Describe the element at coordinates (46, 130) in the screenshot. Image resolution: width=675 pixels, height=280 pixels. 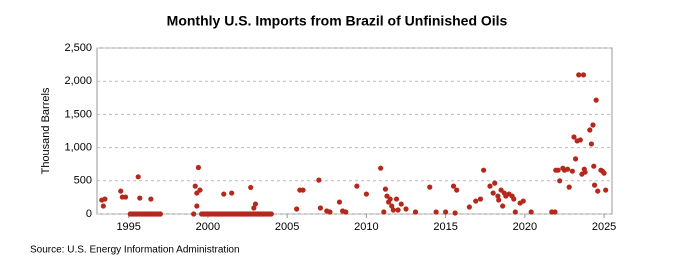
I see `y-axis-label: Thousand Barrels` at that location.